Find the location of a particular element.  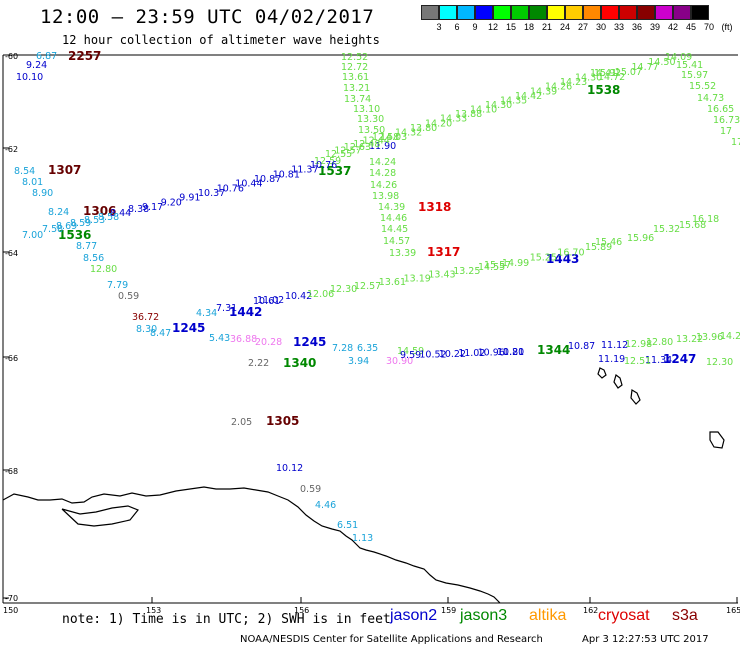

lon-ticks is located at coordinates (444, 600).